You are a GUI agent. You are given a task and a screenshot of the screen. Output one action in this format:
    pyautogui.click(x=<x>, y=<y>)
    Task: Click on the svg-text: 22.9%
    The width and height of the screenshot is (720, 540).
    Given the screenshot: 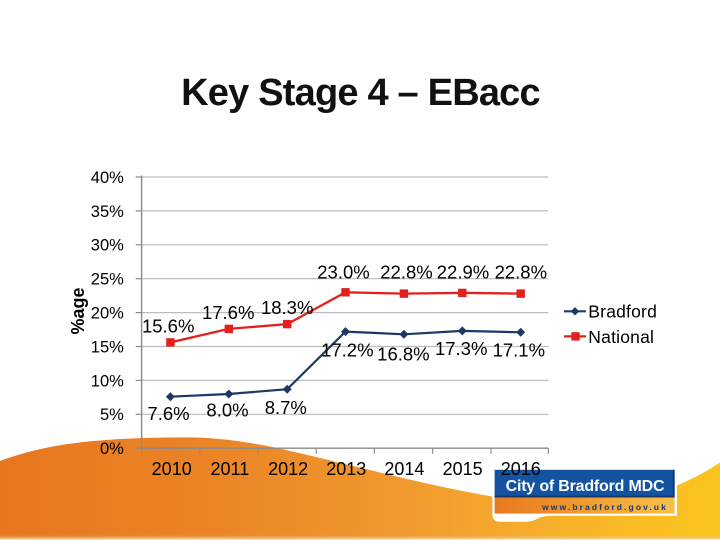 What is the action you would take?
    pyautogui.click(x=463, y=271)
    